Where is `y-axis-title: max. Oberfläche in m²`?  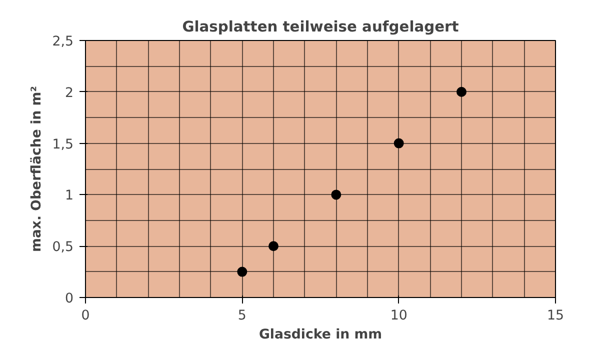 y-axis-title: max. Oberfläche in m² is located at coordinates (36, 169).